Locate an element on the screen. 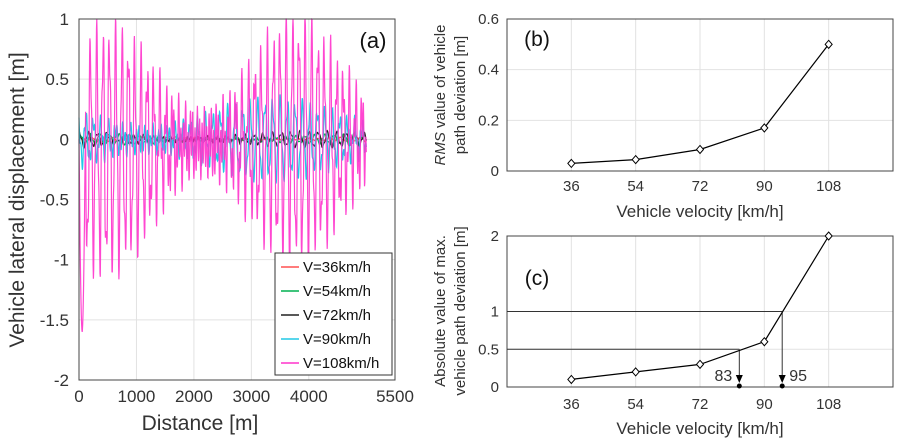 The image size is (909, 441). panel-label: (b) is located at coordinates (537, 39).